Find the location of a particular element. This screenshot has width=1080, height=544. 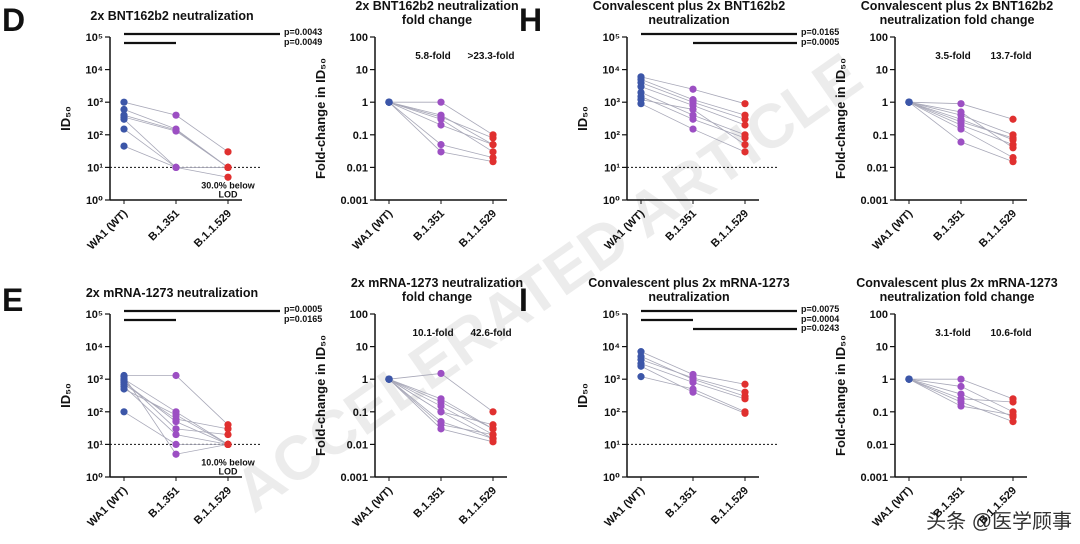

fold-label: >23.3-fold is located at coordinates (491, 56).